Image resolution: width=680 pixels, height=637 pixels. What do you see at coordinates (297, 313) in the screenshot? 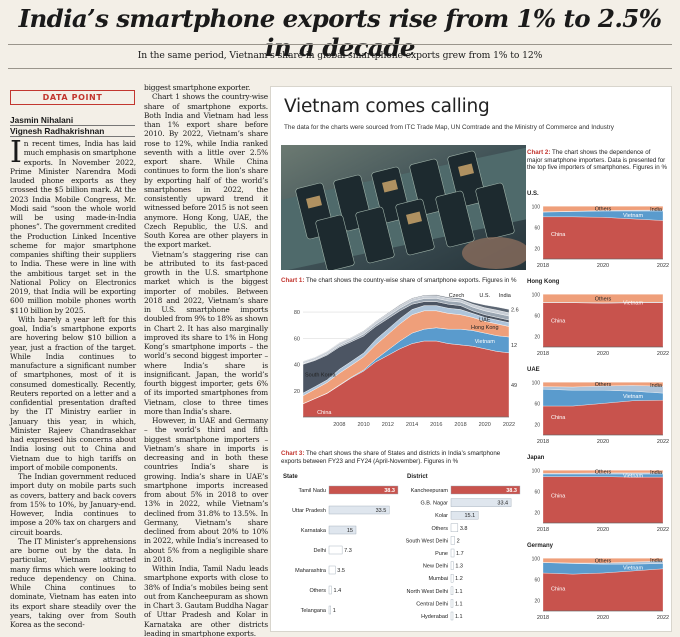
I see `y-tick-label: 80` at bounding box center [297, 313].